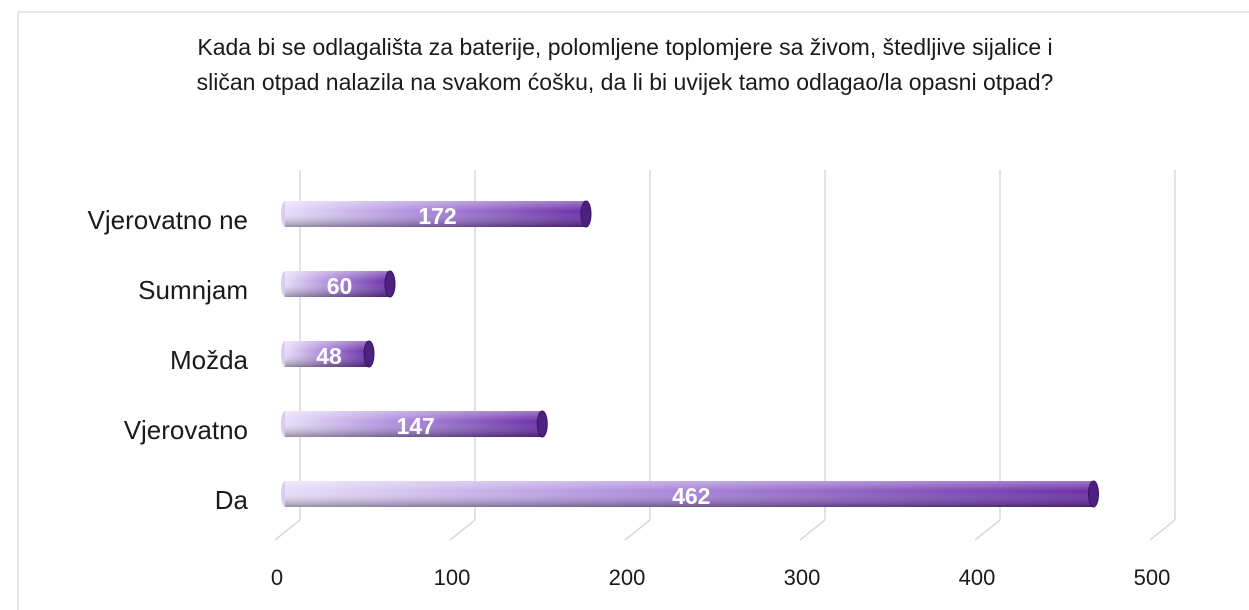  I want to click on data-label: 462, so click(691, 496).